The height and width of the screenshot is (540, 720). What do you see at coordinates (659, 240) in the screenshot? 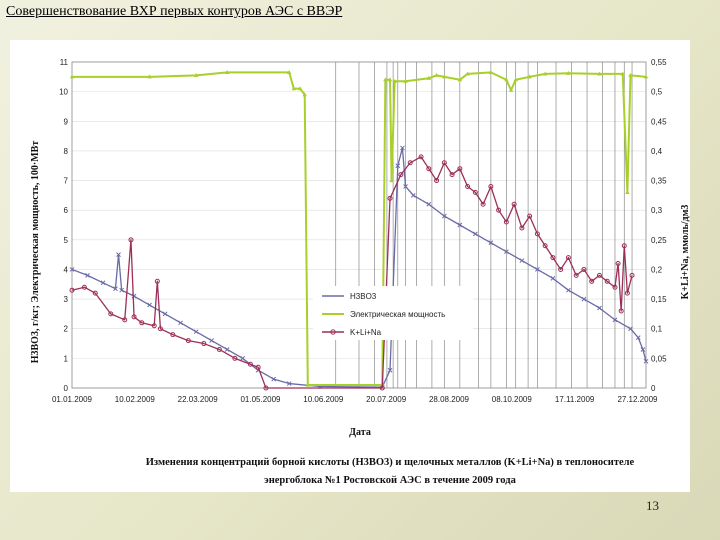
I see `y-right-tick-label: 0,25` at bounding box center [659, 240].